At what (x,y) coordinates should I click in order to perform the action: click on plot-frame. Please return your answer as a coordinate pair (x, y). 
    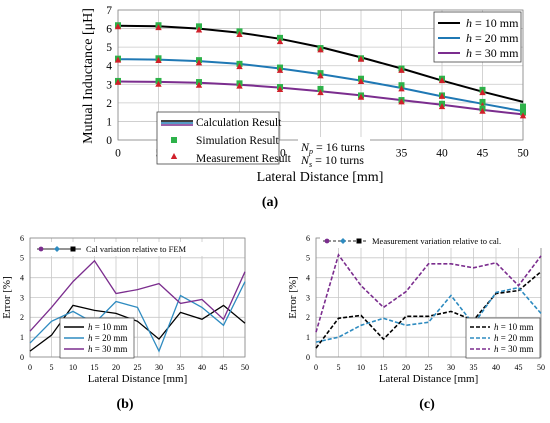
    Looking at the image, I should click on (137, 297).